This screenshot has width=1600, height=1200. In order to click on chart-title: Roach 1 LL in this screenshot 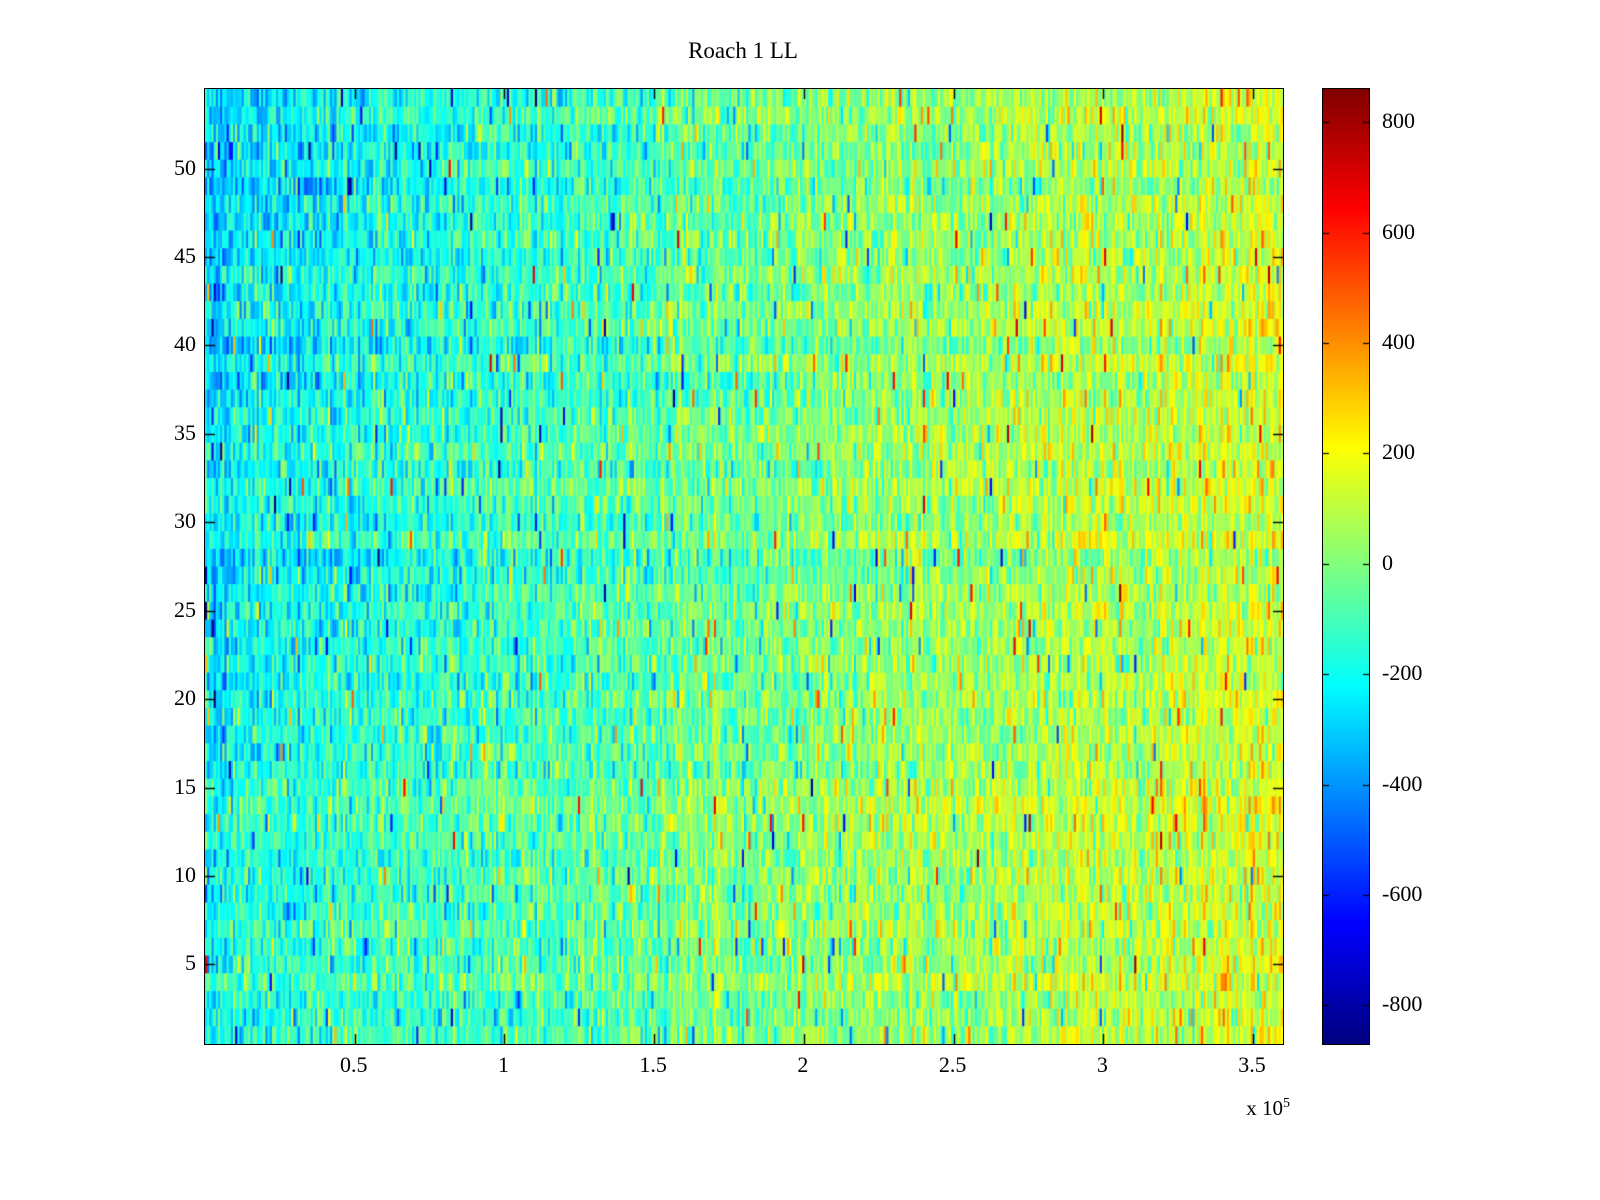, I will do `click(743, 50)`.